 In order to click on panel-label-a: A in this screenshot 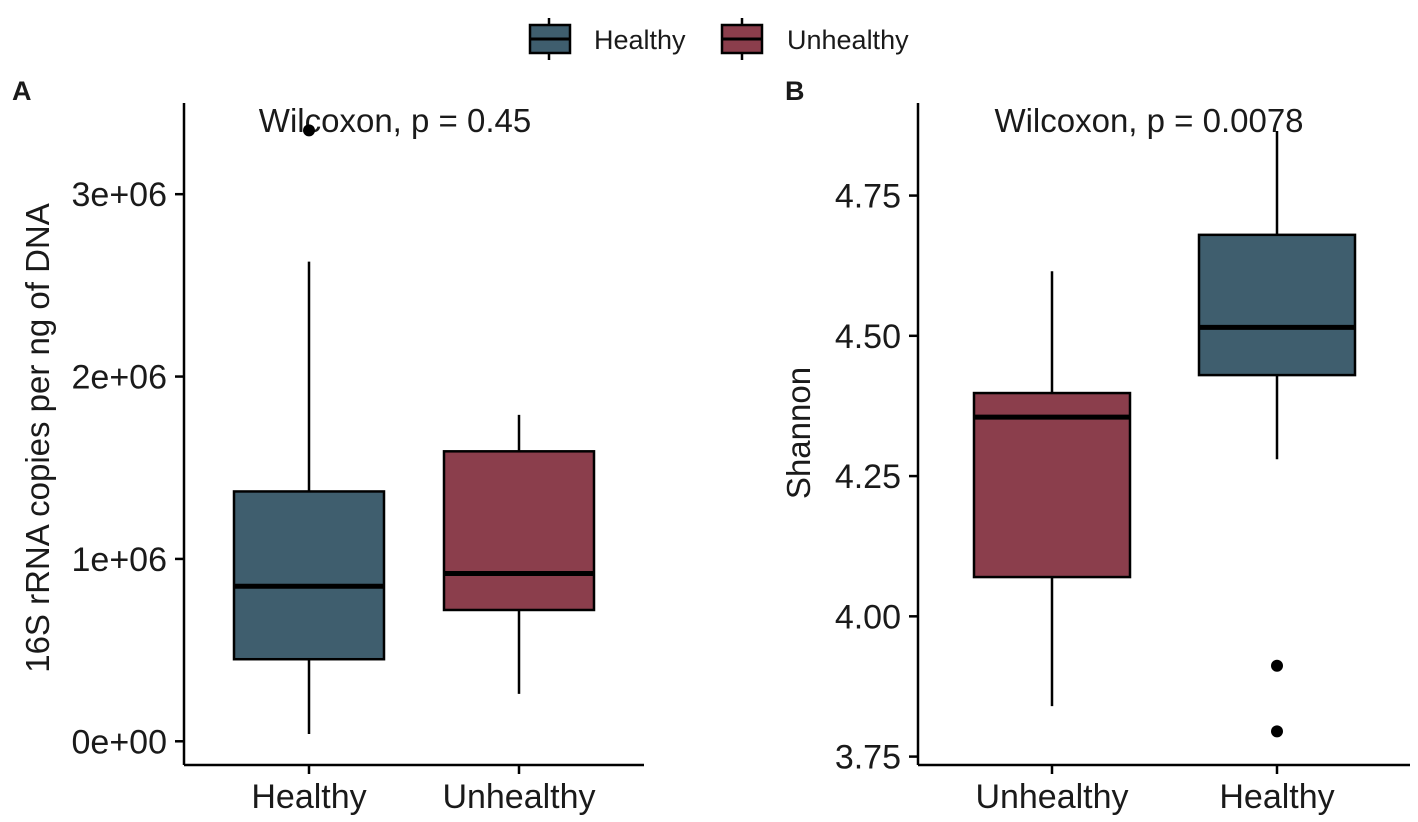, I will do `click(22, 91)`.